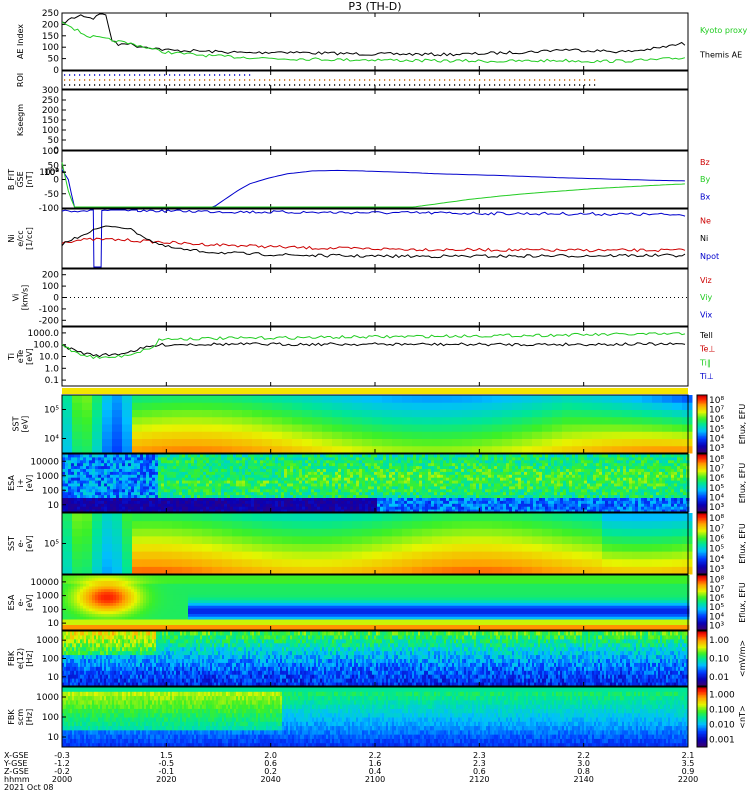 This screenshot has width=750, height=800. What do you see at coordinates (167, 763) in the screenshot?
I see `ephem-value: -0.5` at bounding box center [167, 763].